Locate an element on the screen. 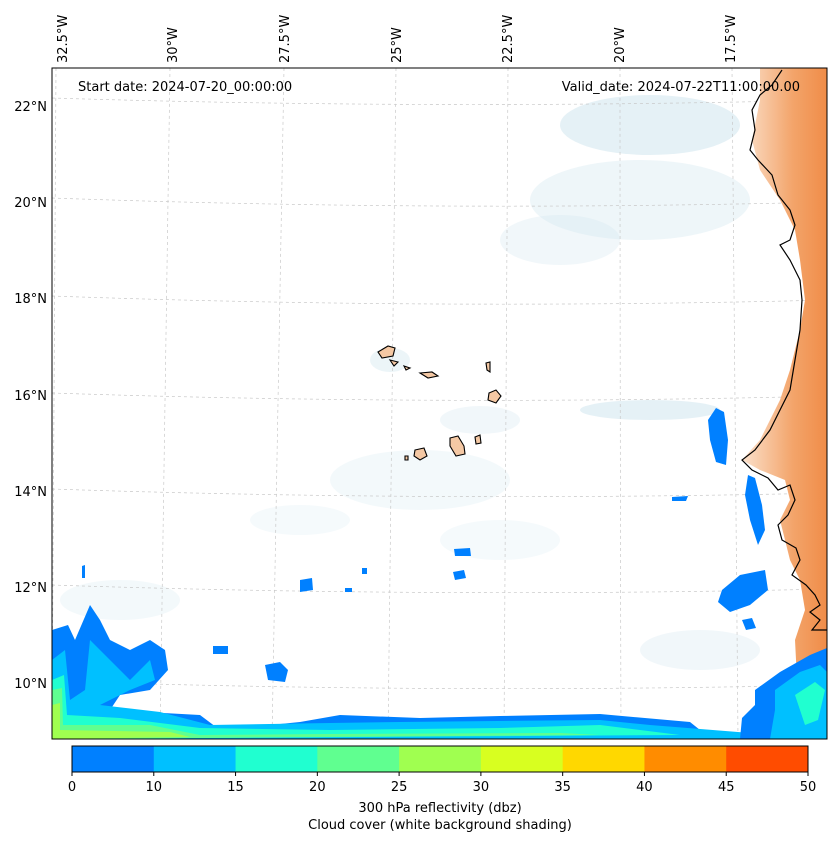 This screenshot has height=843, width=837. lat-tick-label: 12°N is located at coordinates (30, 588).